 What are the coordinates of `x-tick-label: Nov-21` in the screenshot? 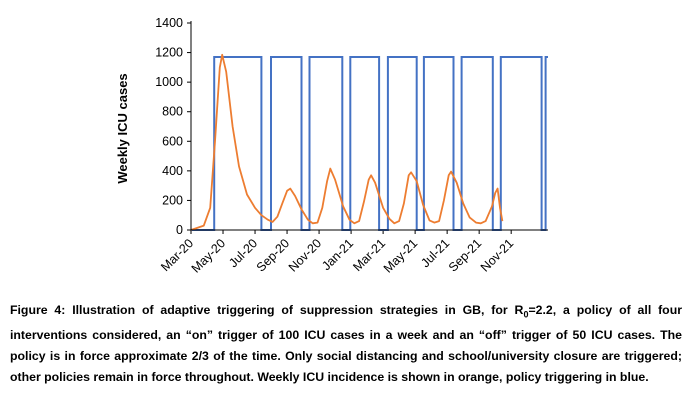 It's located at (497, 255).